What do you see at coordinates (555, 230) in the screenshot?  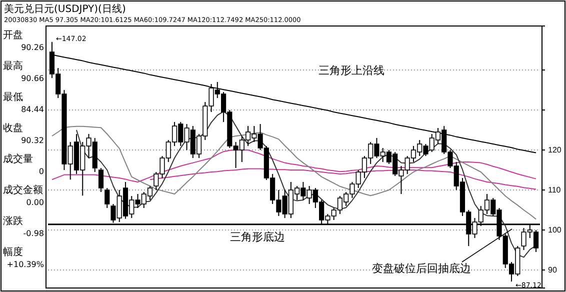 I see `y-tick-label: 100` at bounding box center [555, 230].